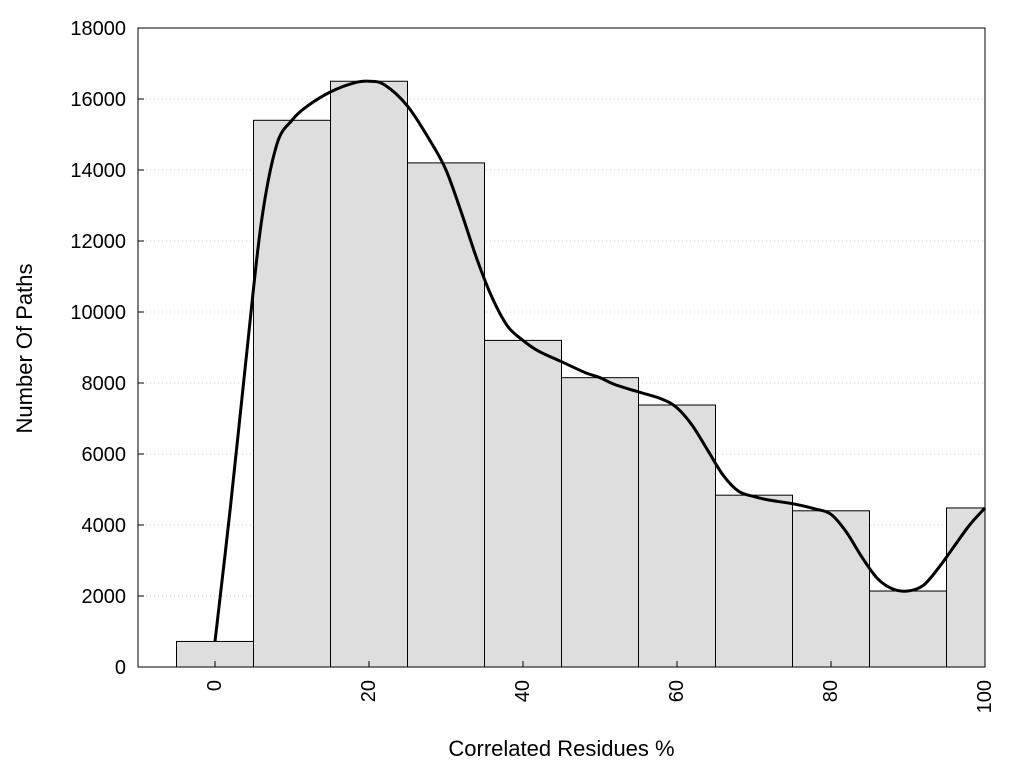 This screenshot has height=768, width=1024. What do you see at coordinates (98, 171) in the screenshot?
I see `y-tick-label: 14000` at bounding box center [98, 171].